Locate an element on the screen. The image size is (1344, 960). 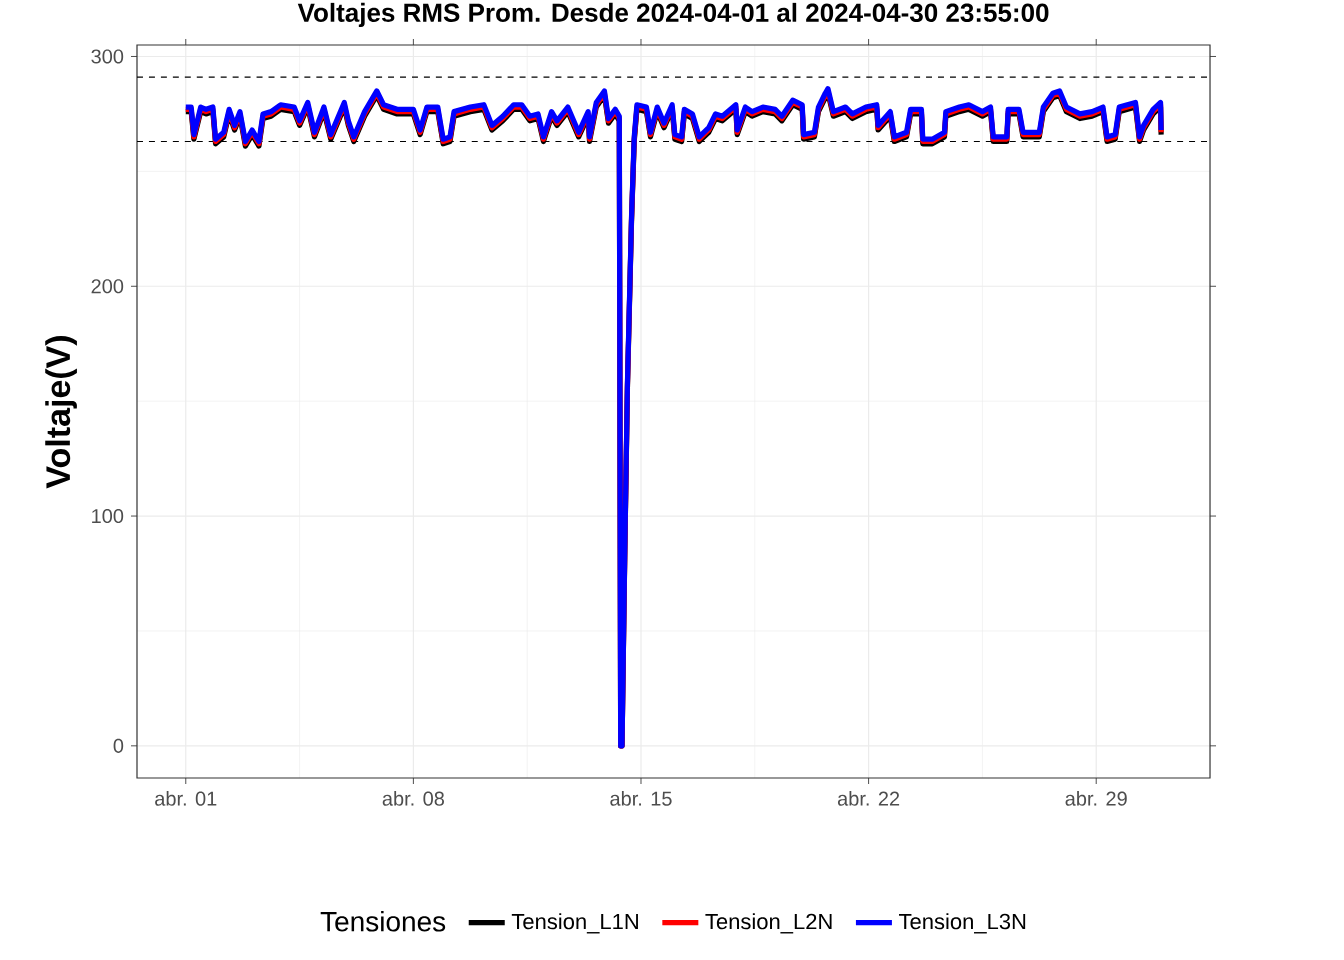
legend-label: Tension_L1N is located at coordinates (574, 923).